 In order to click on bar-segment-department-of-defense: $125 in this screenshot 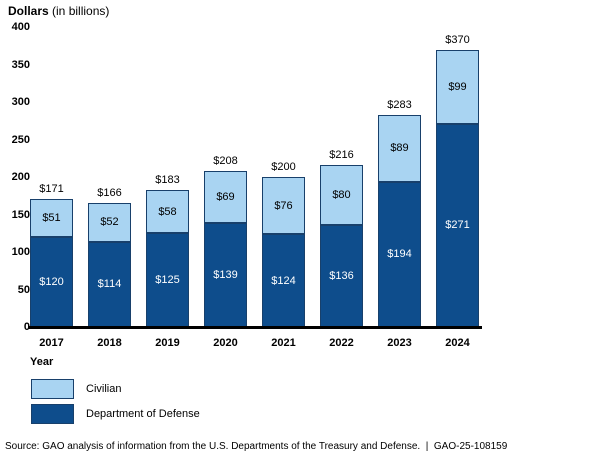, I will do `click(167, 280)`.